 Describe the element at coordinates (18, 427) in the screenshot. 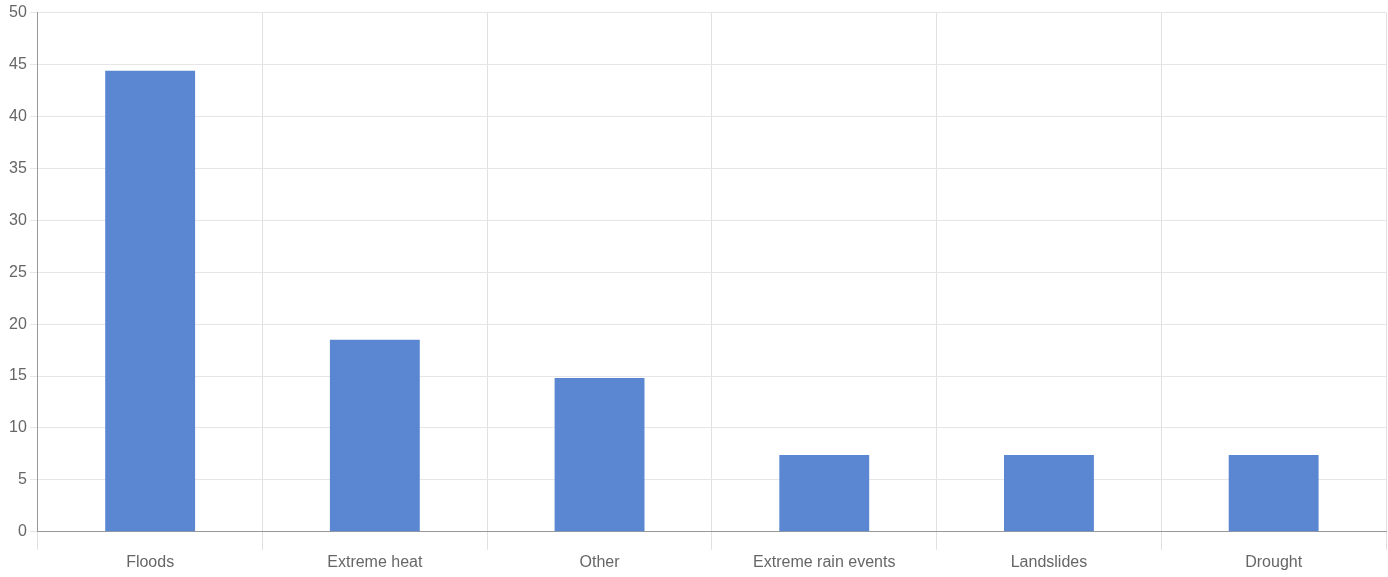

I see `y-tick-label: 10` at that location.